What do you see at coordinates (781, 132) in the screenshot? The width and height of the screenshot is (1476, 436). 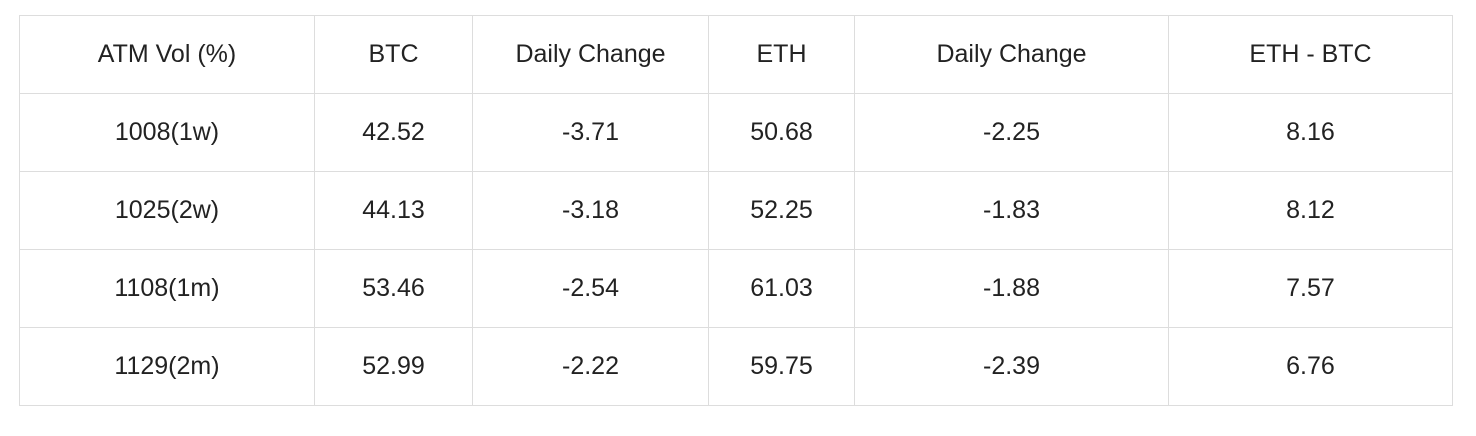 I see `cell-eth-vol: 50.68` at bounding box center [781, 132].